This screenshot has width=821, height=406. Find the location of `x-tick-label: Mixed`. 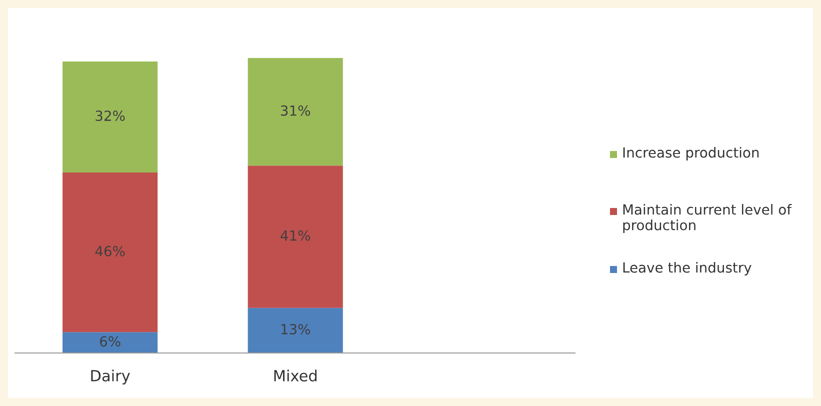

x-tick-label: Mixed is located at coordinates (295, 376).